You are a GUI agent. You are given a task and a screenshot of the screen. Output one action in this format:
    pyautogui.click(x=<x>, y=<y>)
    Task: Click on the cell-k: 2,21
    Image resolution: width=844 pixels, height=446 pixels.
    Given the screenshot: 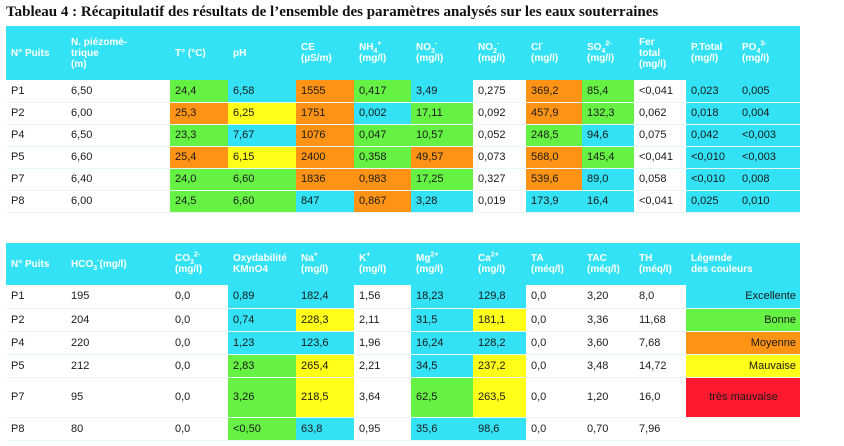 What is the action you would take?
    pyautogui.click(x=382, y=366)
    